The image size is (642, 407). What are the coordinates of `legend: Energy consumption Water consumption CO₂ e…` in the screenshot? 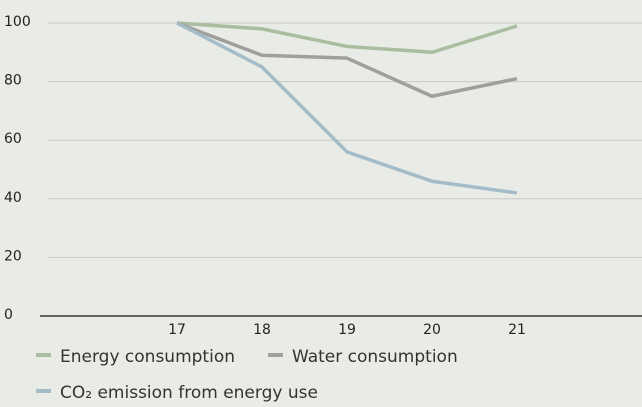 It's located at (247, 375).